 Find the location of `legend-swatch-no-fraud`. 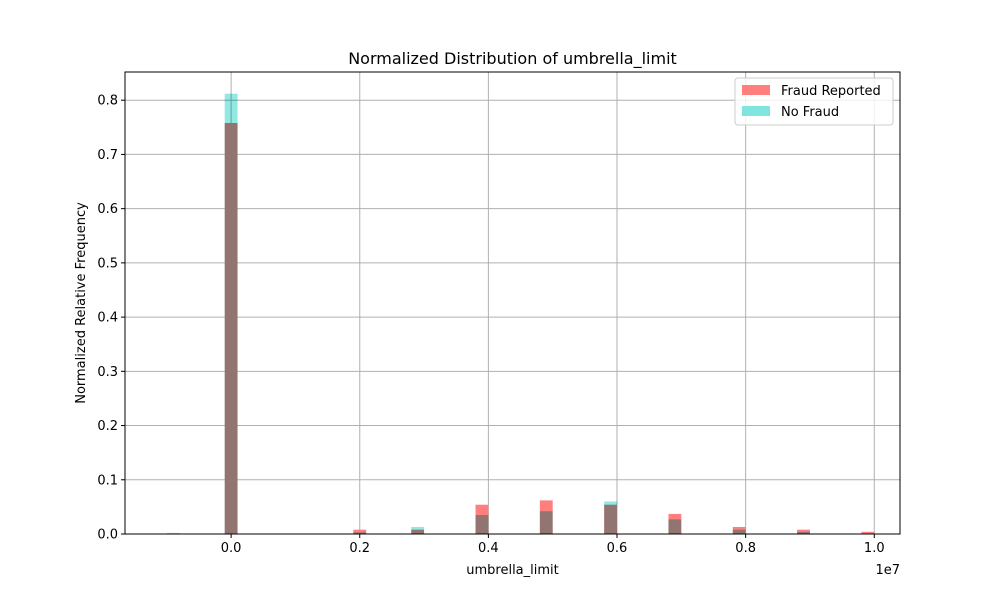

legend-swatch-no-fraud is located at coordinates (756, 111).